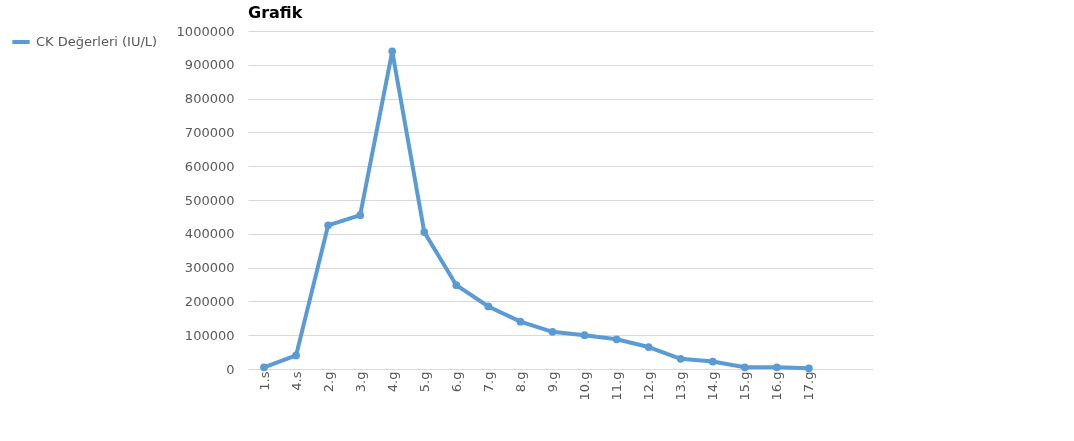 This screenshot has width=1074, height=441. Describe the element at coordinates (230, 369) in the screenshot. I see `y-tick-label: 0` at that location.